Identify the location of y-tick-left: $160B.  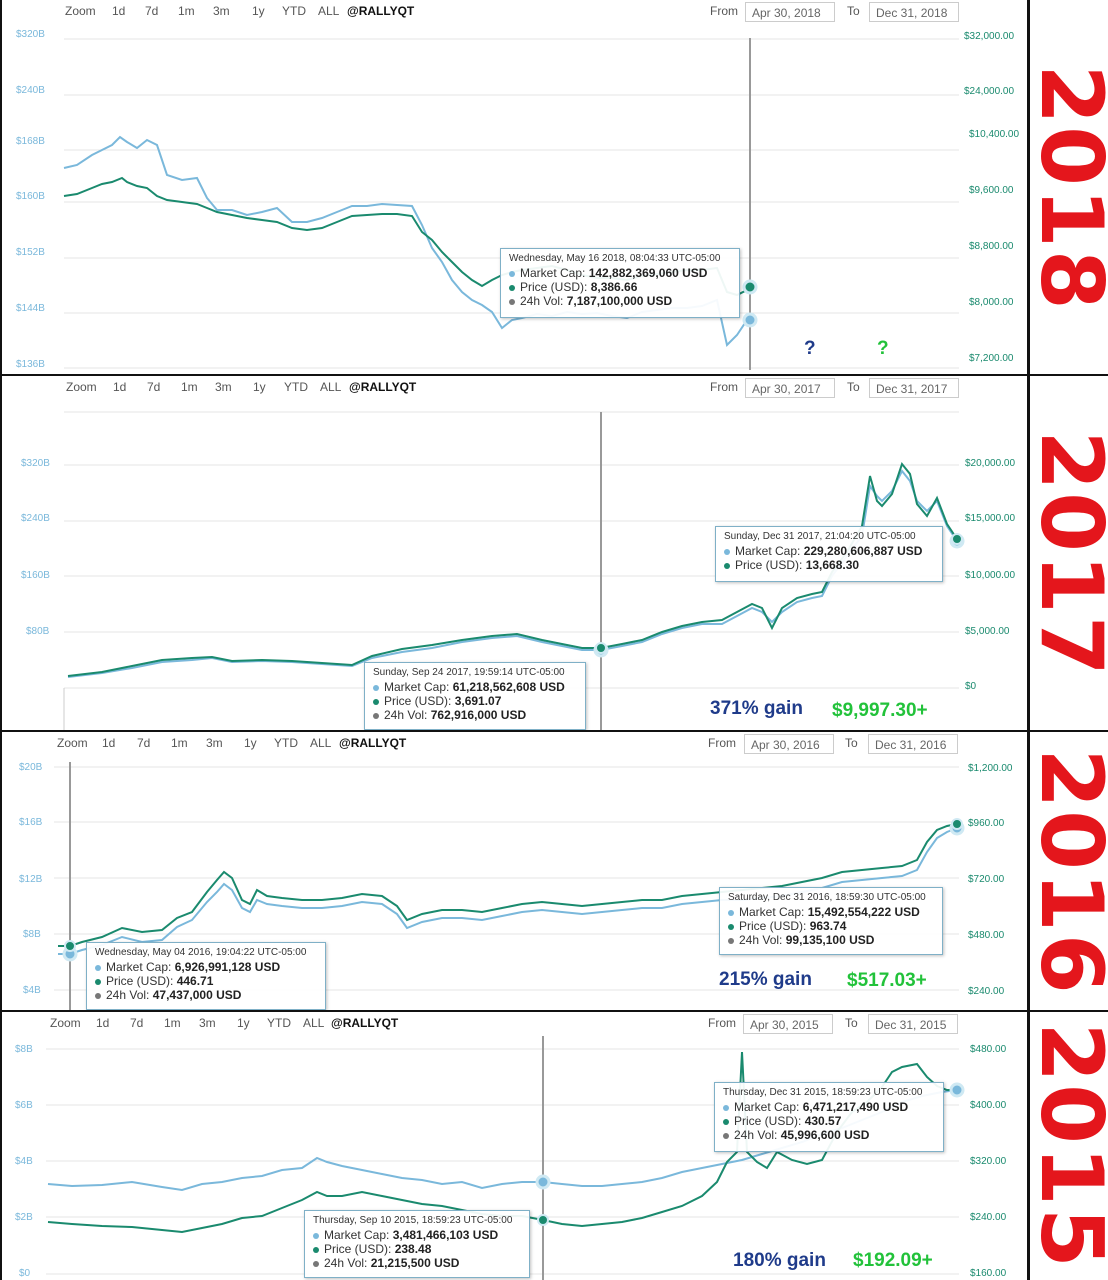
(30, 196).